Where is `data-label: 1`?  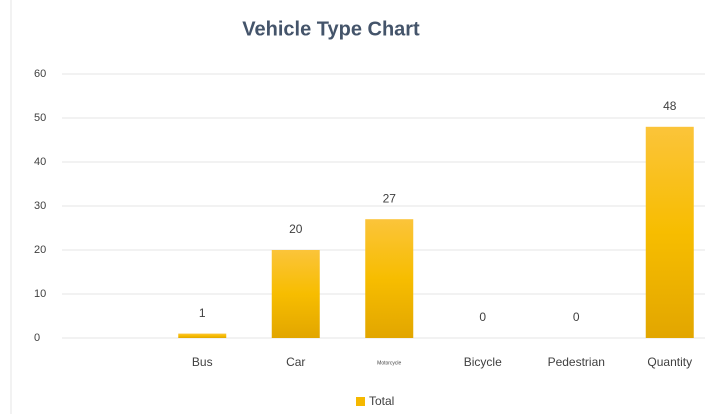
data-label: 1 is located at coordinates (202, 313).